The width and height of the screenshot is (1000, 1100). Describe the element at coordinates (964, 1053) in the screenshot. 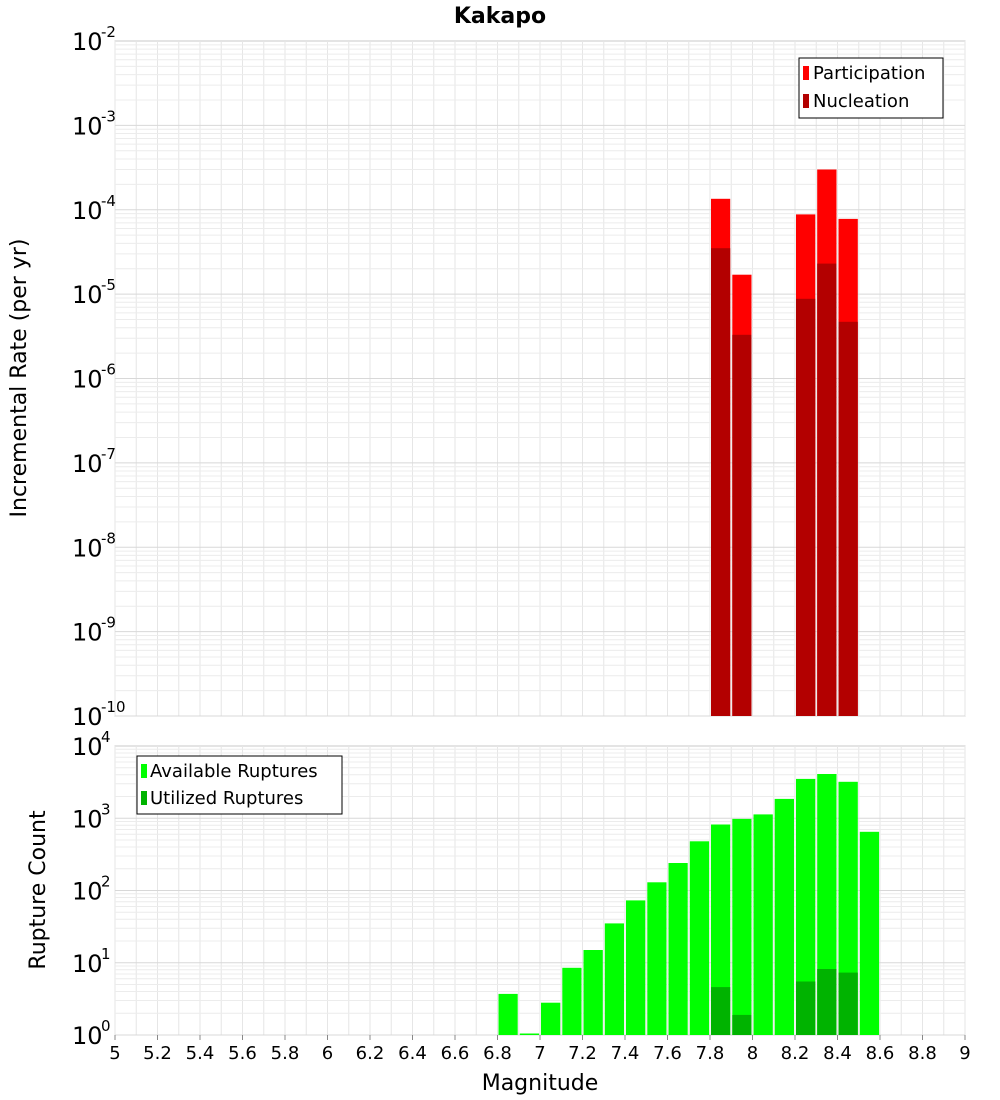

I see `x-tick-label: 9` at that location.